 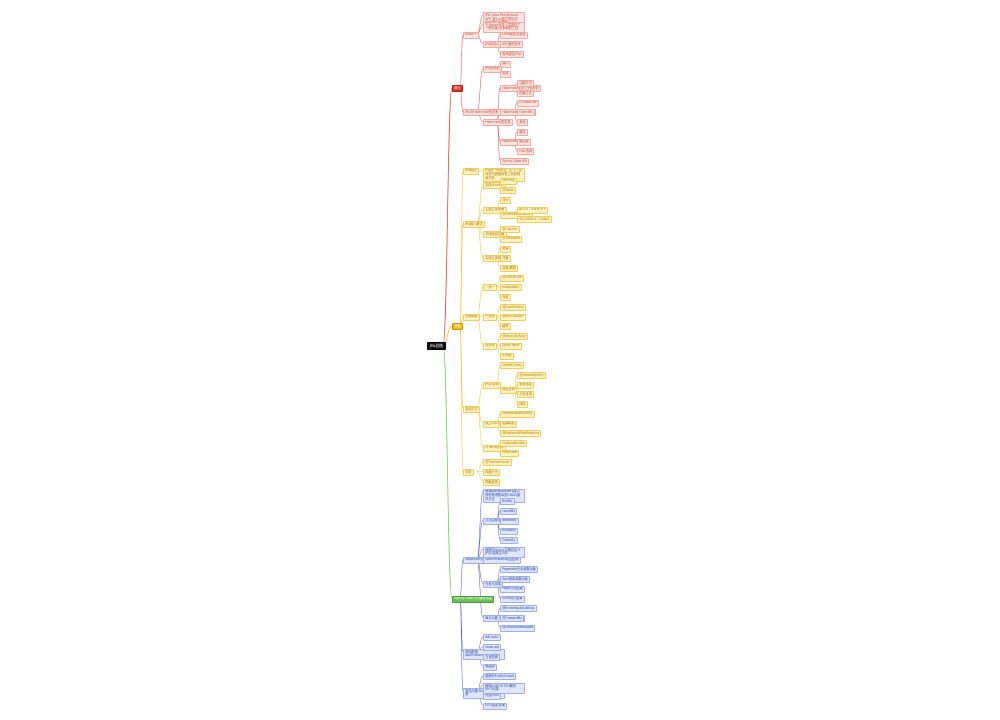 What do you see at coordinates (514, 444) in the screenshot?
I see `topic-node: CriteriaBuilder` at bounding box center [514, 444].